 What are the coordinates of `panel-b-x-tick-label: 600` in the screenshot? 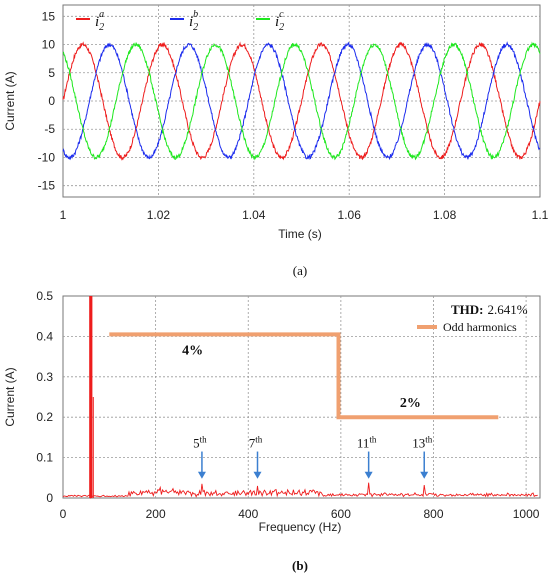 It's located at (341, 514).